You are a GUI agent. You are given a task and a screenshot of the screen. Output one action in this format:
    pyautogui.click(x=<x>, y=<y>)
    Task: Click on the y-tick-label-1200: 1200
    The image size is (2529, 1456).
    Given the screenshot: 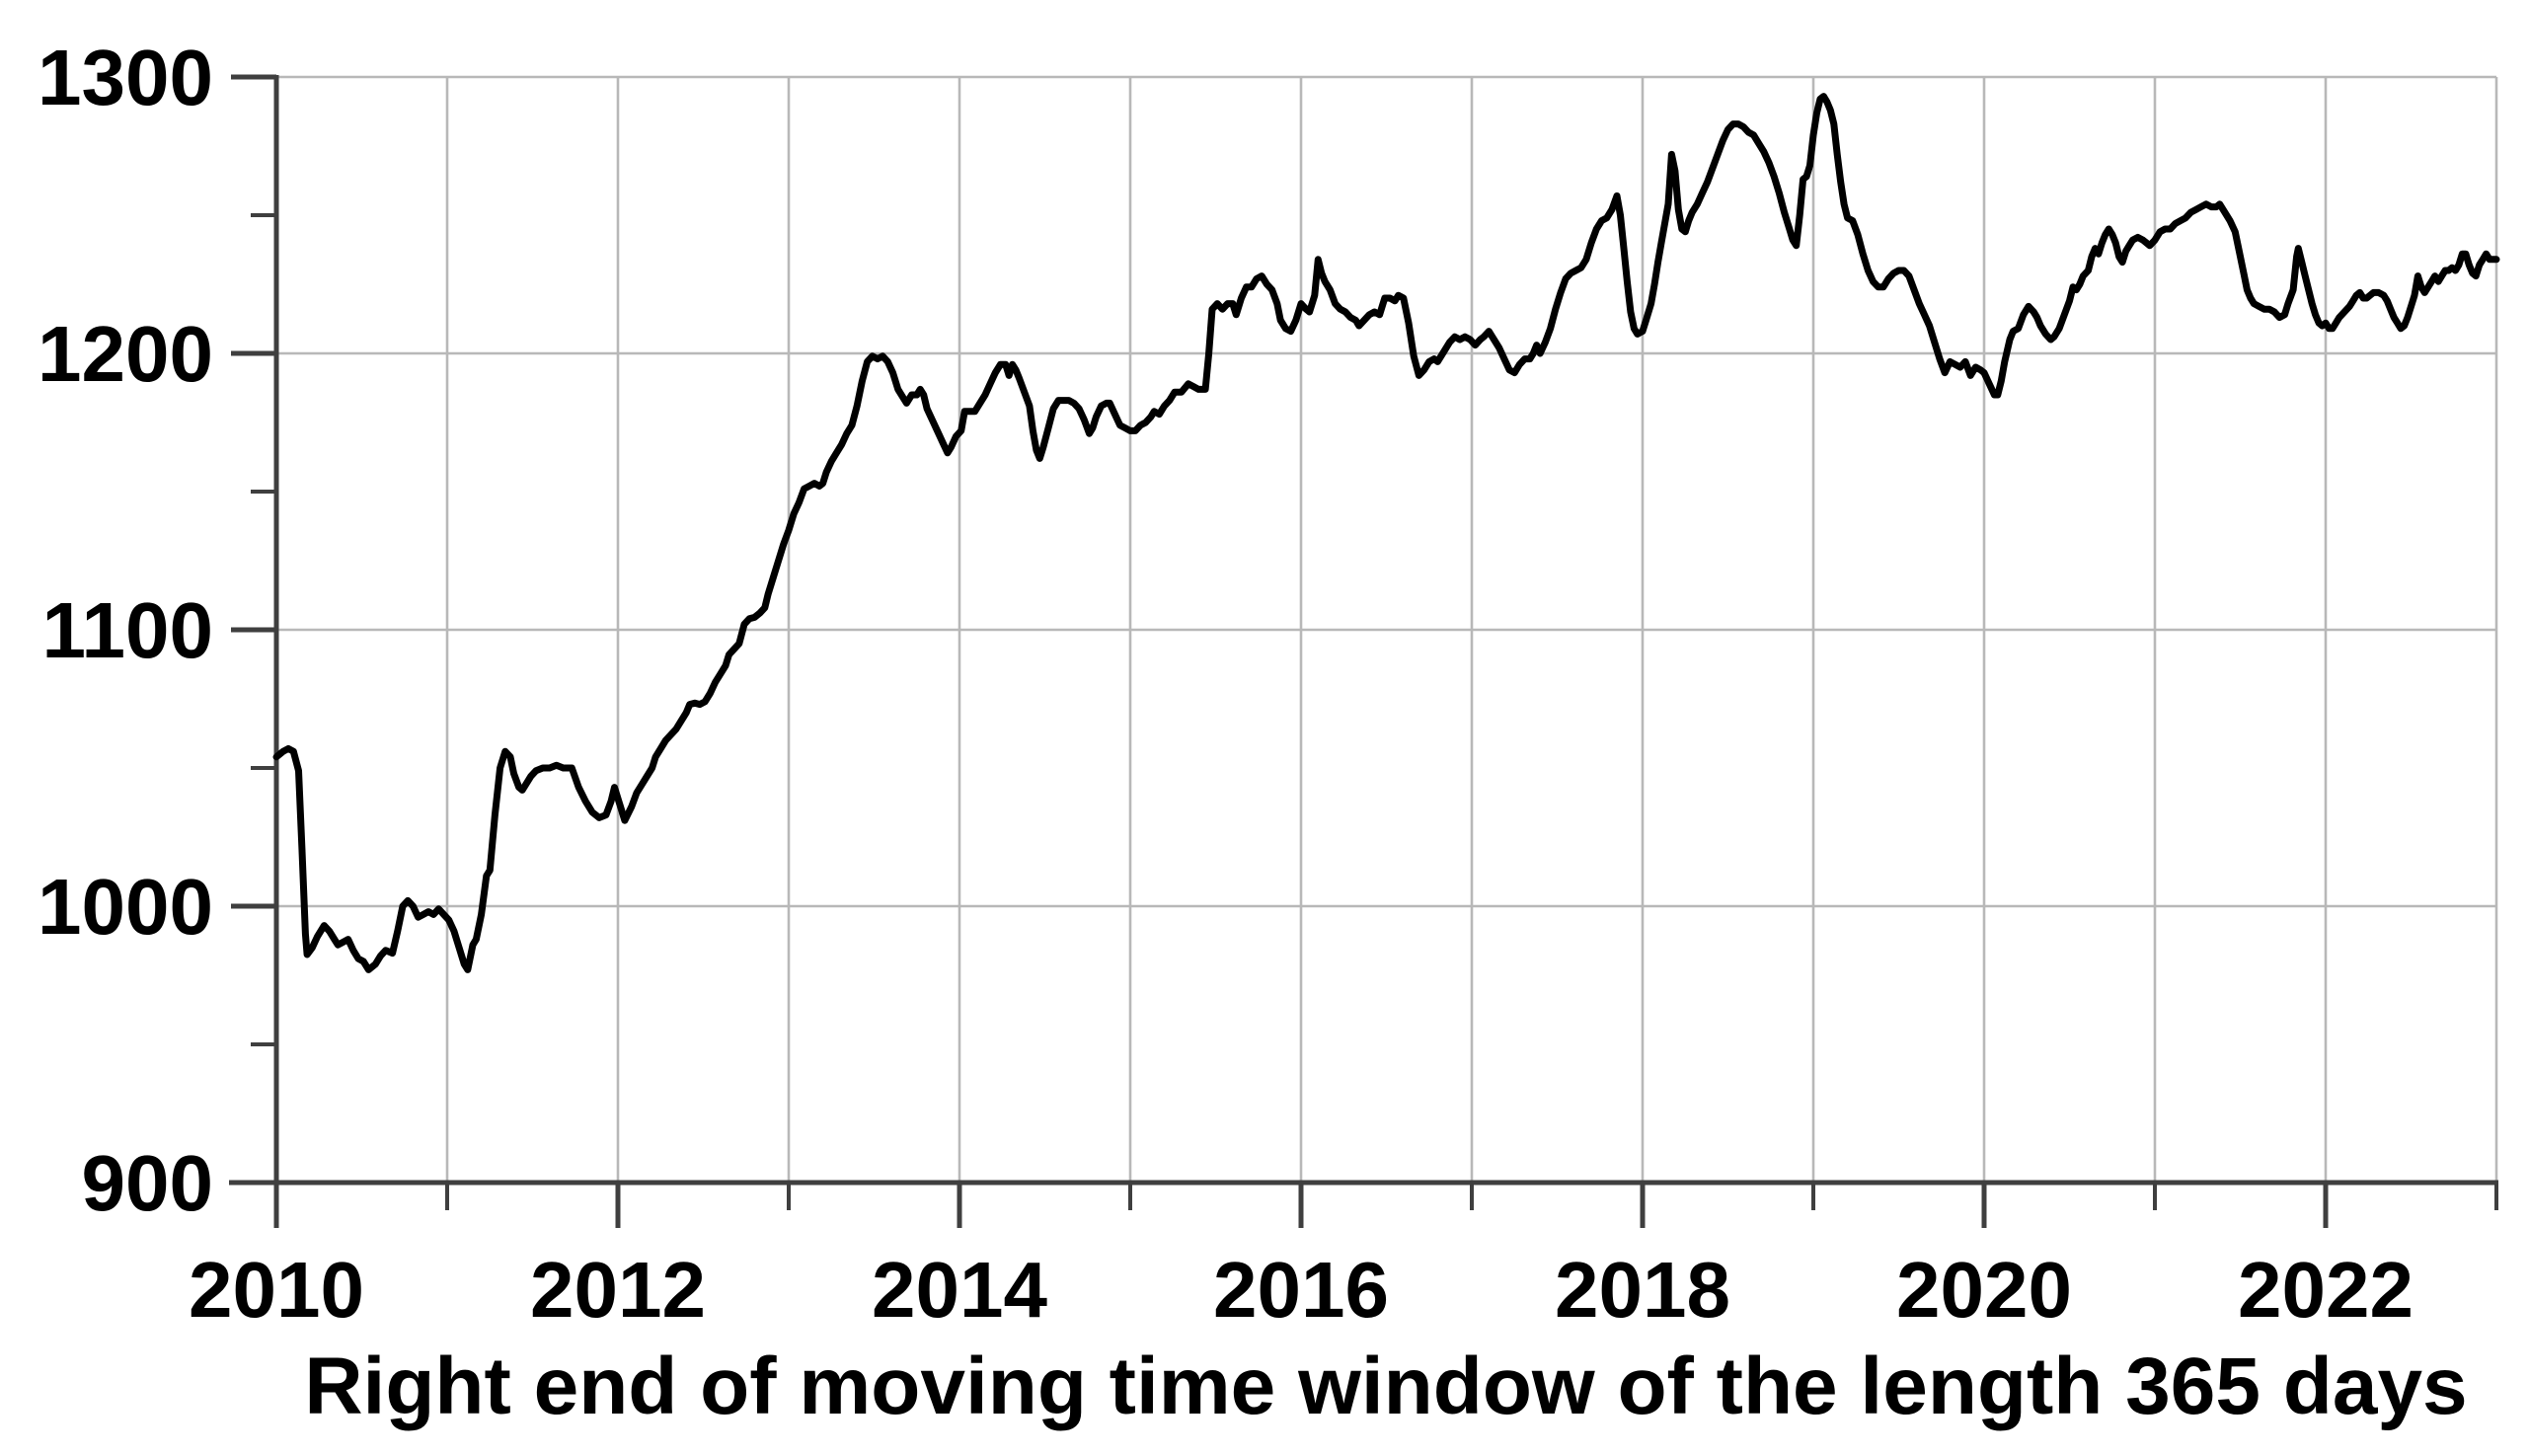 What is the action you would take?
    pyautogui.click(x=126, y=354)
    